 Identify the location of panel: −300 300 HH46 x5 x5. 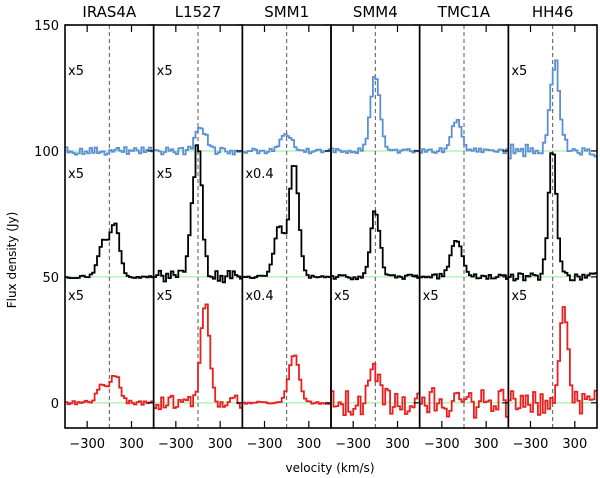
(552, 227).